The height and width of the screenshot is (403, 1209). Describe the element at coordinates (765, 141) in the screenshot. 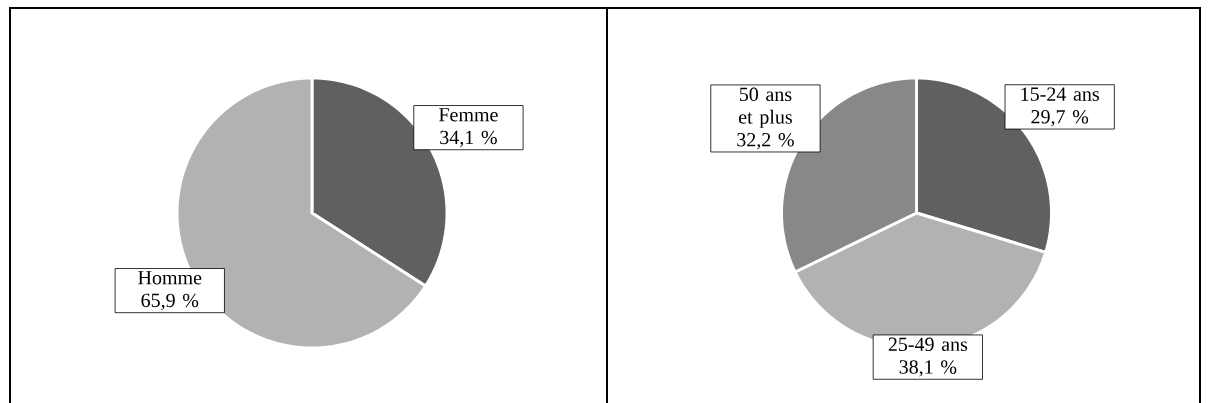

I see `data-label: 32,2 %` at that location.